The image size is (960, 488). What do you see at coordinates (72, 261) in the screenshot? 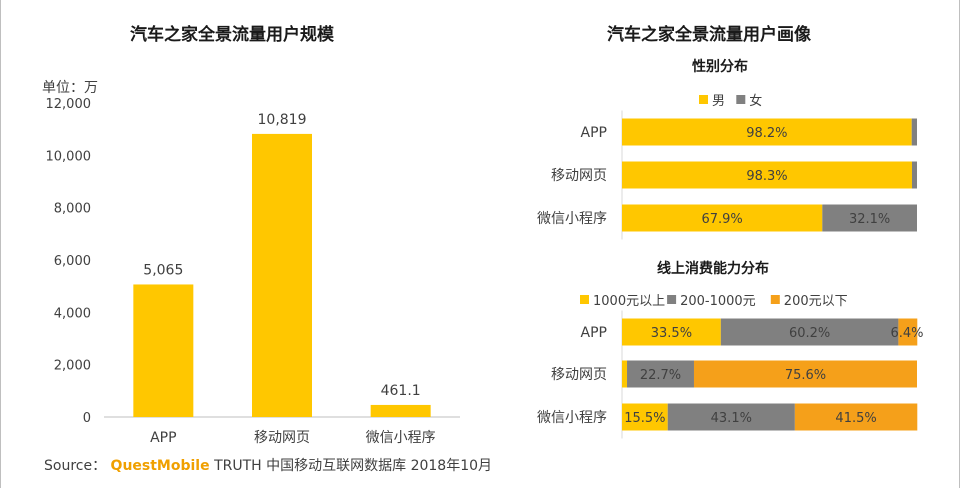
I see `y-tick-label: 6,000` at bounding box center [72, 261].